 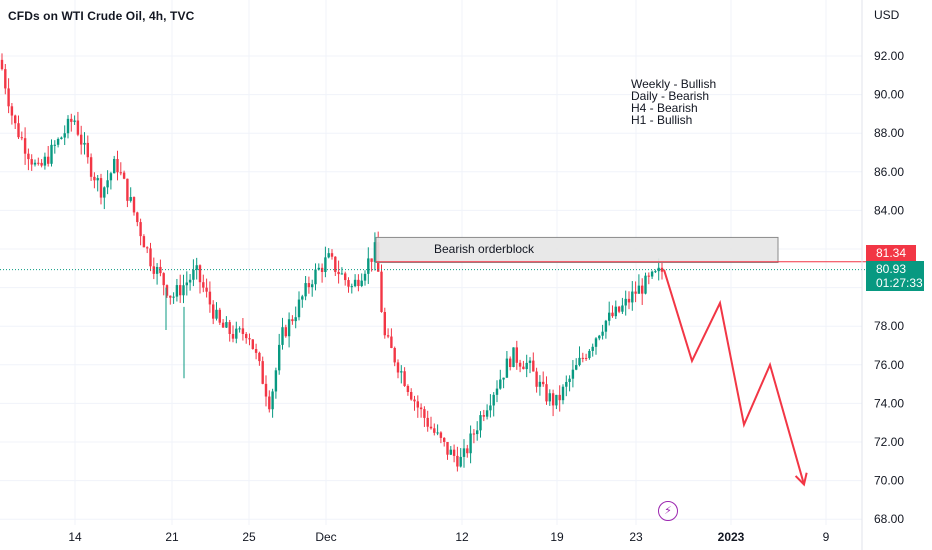 I want to click on x-axis-labels: 14 21 25 Dec 12 19 23 2023 9, so click(x=448, y=537).